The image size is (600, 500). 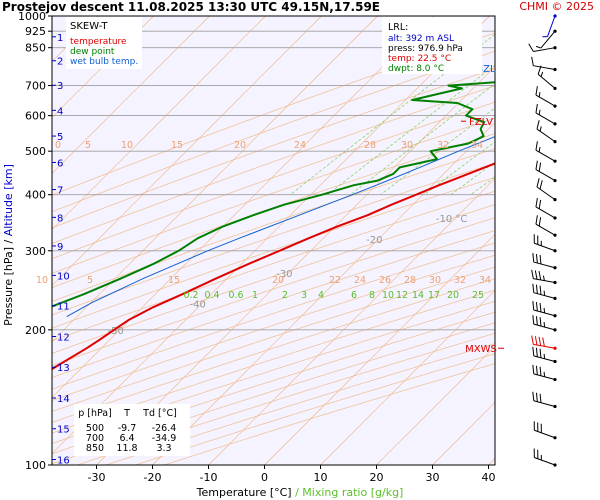 What do you see at coordinates (126, 438) in the screenshot?
I see `levels-table-cell: 6.4` at bounding box center [126, 438].